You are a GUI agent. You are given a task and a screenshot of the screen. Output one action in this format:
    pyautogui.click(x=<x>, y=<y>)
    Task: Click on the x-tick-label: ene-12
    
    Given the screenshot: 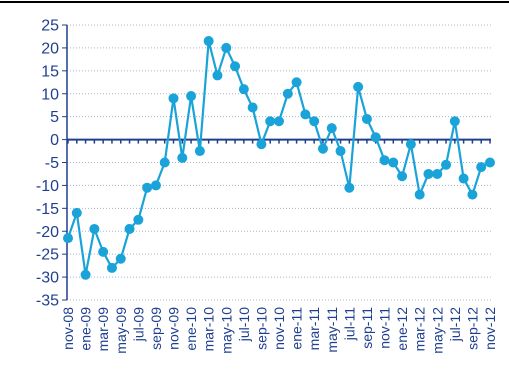 What is the action you would take?
    pyautogui.click(x=402, y=329)
    